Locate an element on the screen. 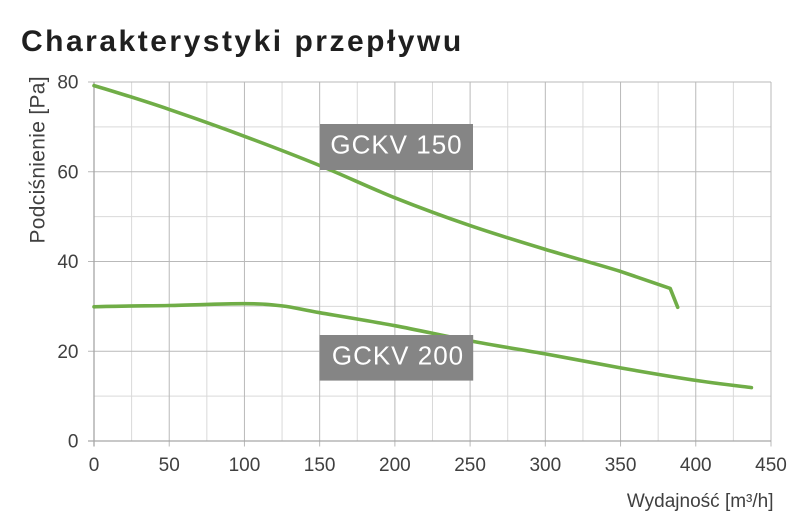 The height and width of the screenshot is (527, 808). svg-text: 100 is located at coordinates (245, 465).